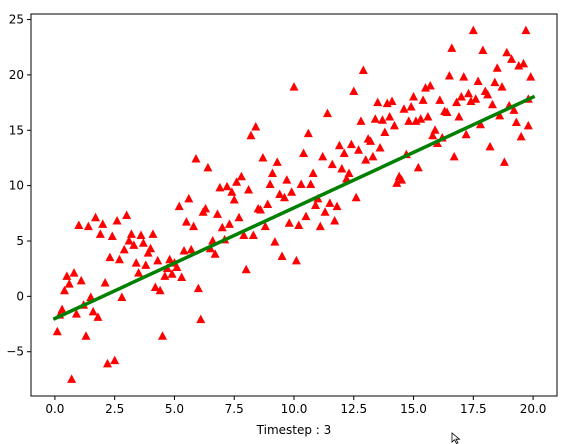 Image resolution: width=572 pixels, height=444 pixels. What do you see at coordinates (456, 438) in the screenshot?
I see `mouse-pointer-icon` at bounding box center [456, 438].